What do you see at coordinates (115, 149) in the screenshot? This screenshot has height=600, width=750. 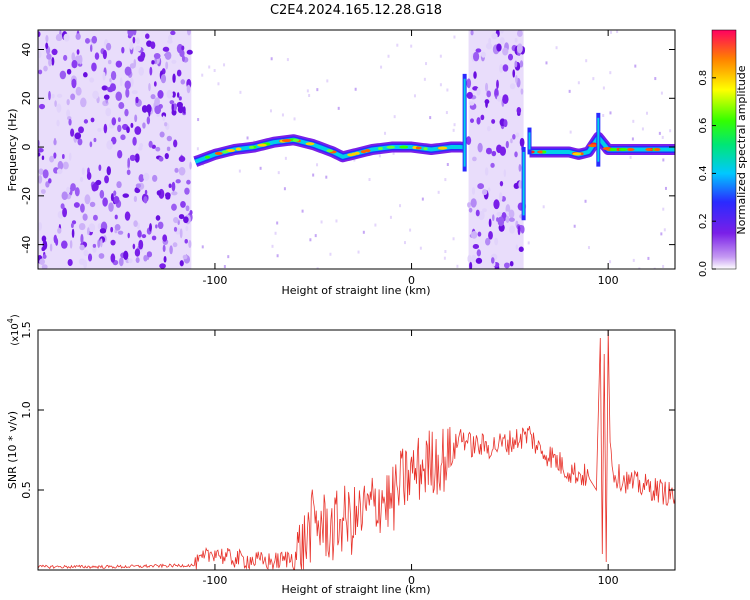 I see `noise-background` at bounding box center [115, 149].